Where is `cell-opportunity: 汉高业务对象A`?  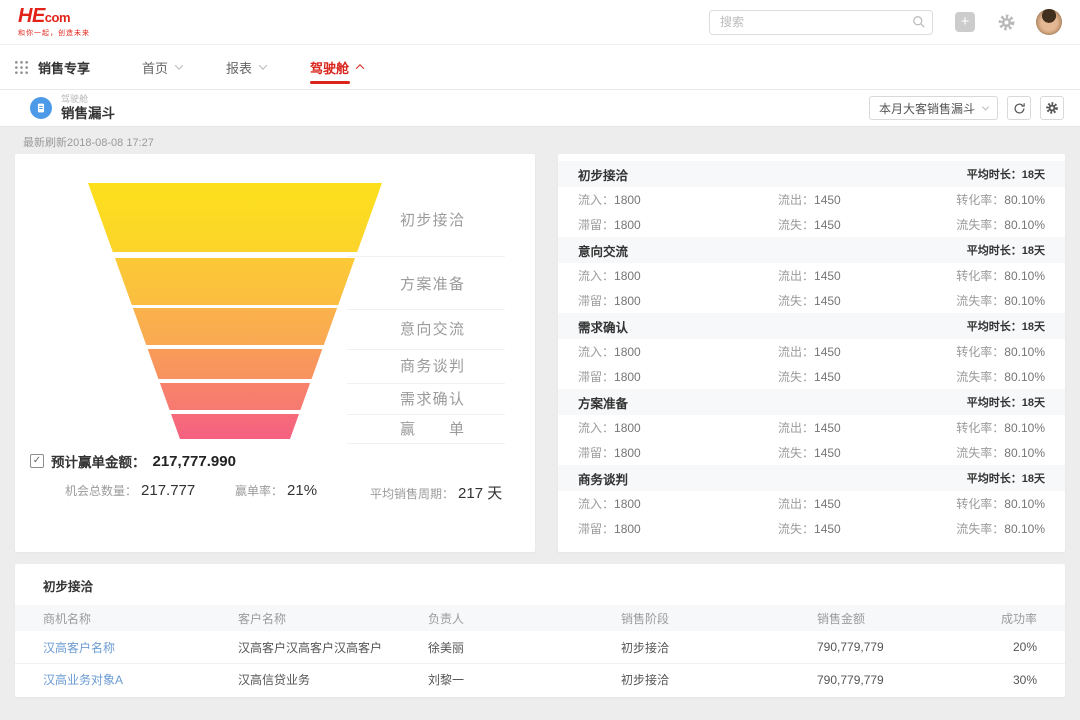 cell-opportunity: 汉高业务对象A is located at coordinates (83, 680).